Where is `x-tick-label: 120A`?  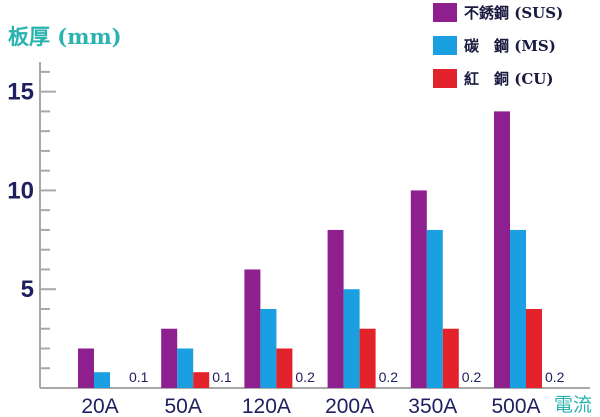
x-tick-label: 120A is located at coordinates (266, 406).